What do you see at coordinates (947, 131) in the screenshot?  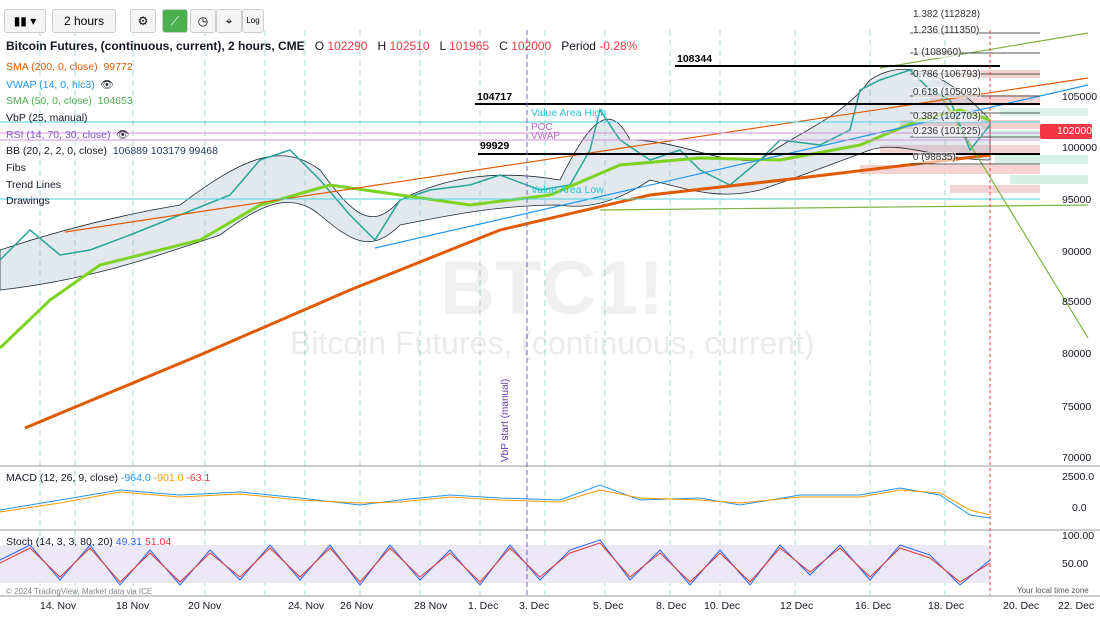 I see `fib-label: 0.236 (101225)` at bounding box center [947, 131].